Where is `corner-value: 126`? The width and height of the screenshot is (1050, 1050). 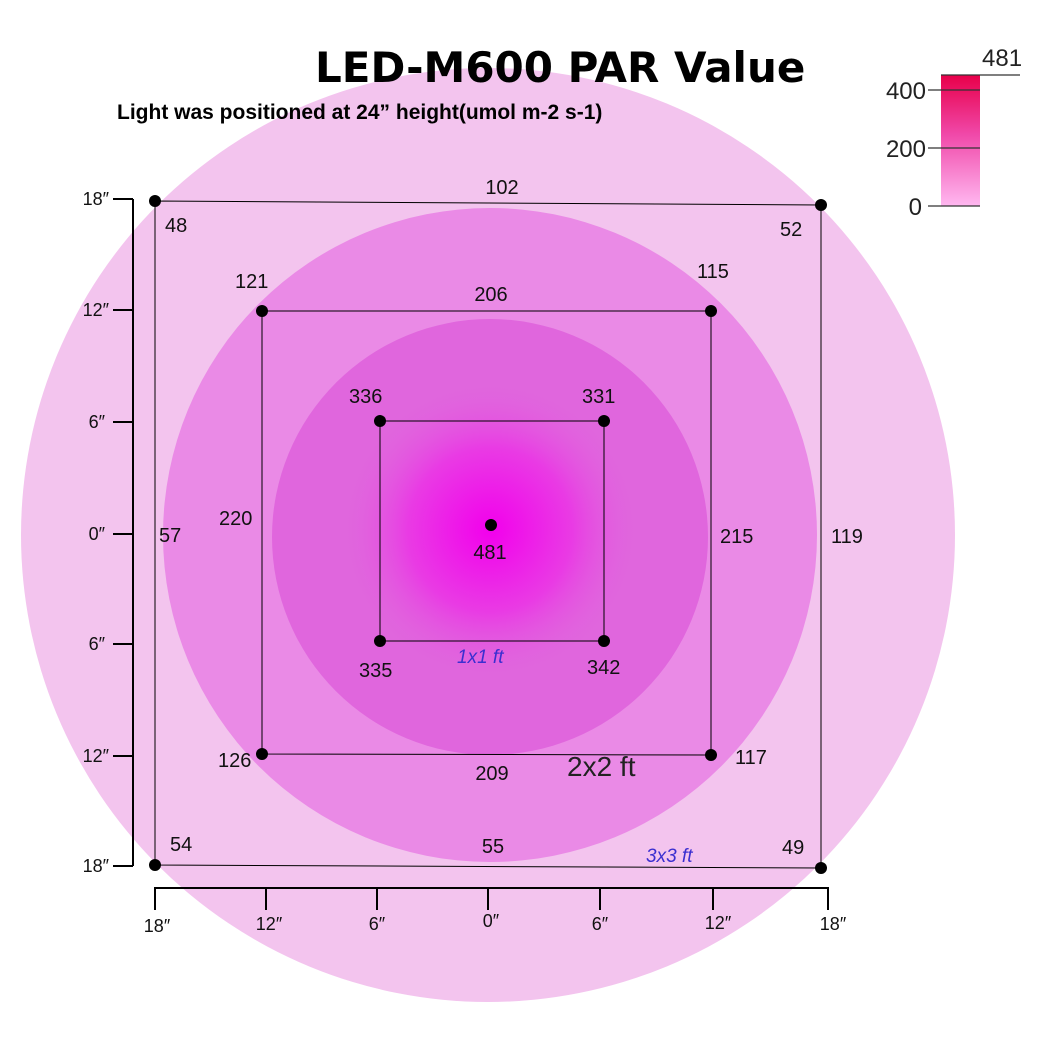
corner-value: 126 is located at coordinates (234, 761).